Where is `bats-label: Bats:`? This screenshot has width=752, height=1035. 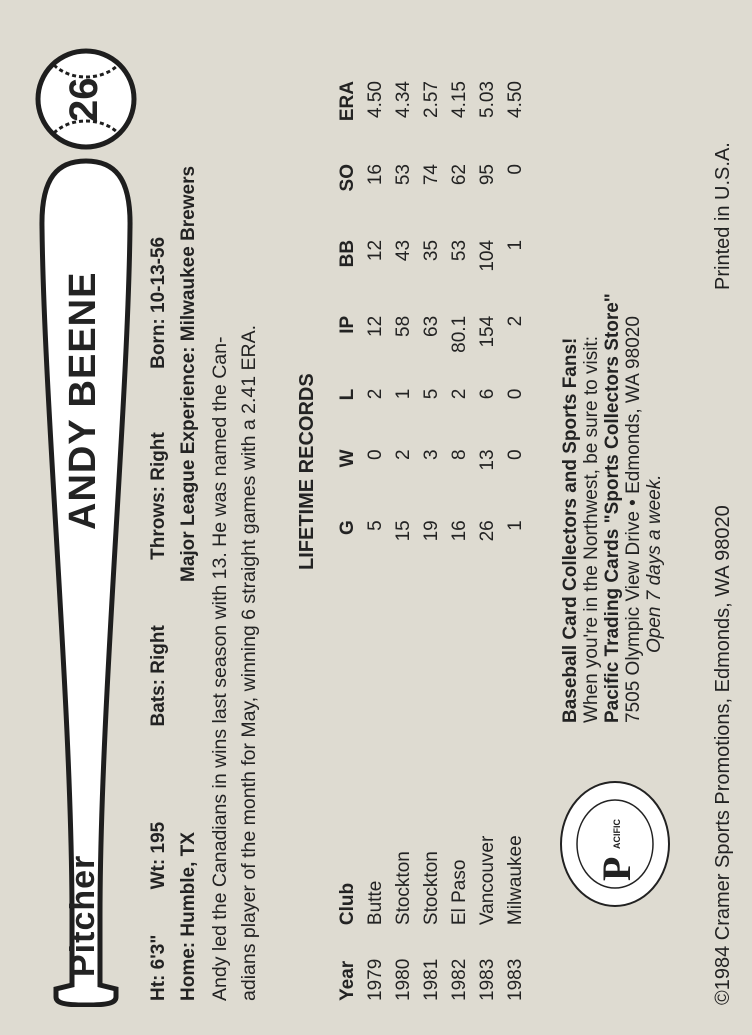 bats-label: Bats: is located at coordinates (158, 703).